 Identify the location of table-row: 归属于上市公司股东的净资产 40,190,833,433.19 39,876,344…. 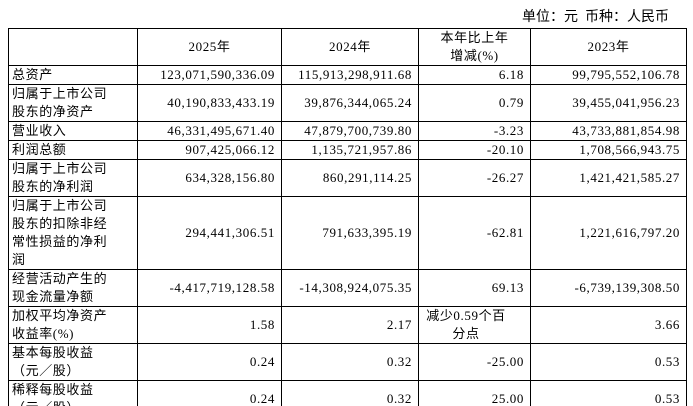
(347, 103).